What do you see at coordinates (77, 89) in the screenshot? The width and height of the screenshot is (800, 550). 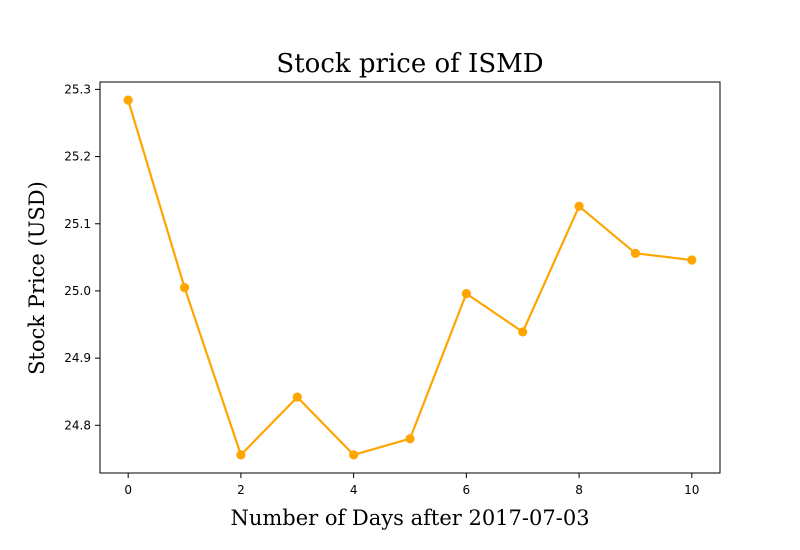 I see `y-tick-label: 25.3` at bounding box center [77, 89].